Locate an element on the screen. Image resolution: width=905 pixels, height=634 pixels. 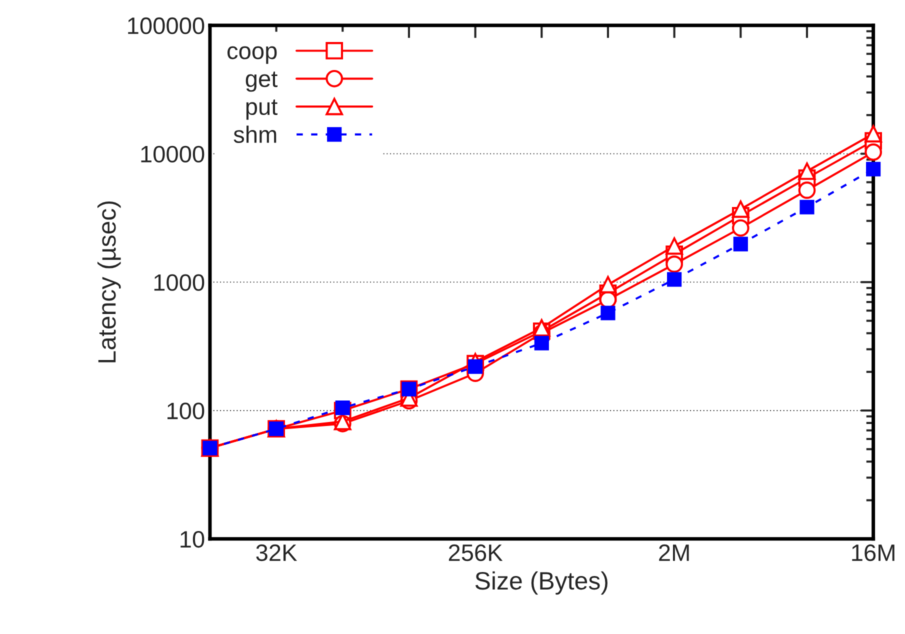
x-tick-label: 16M is located at coordinates (873, 553).